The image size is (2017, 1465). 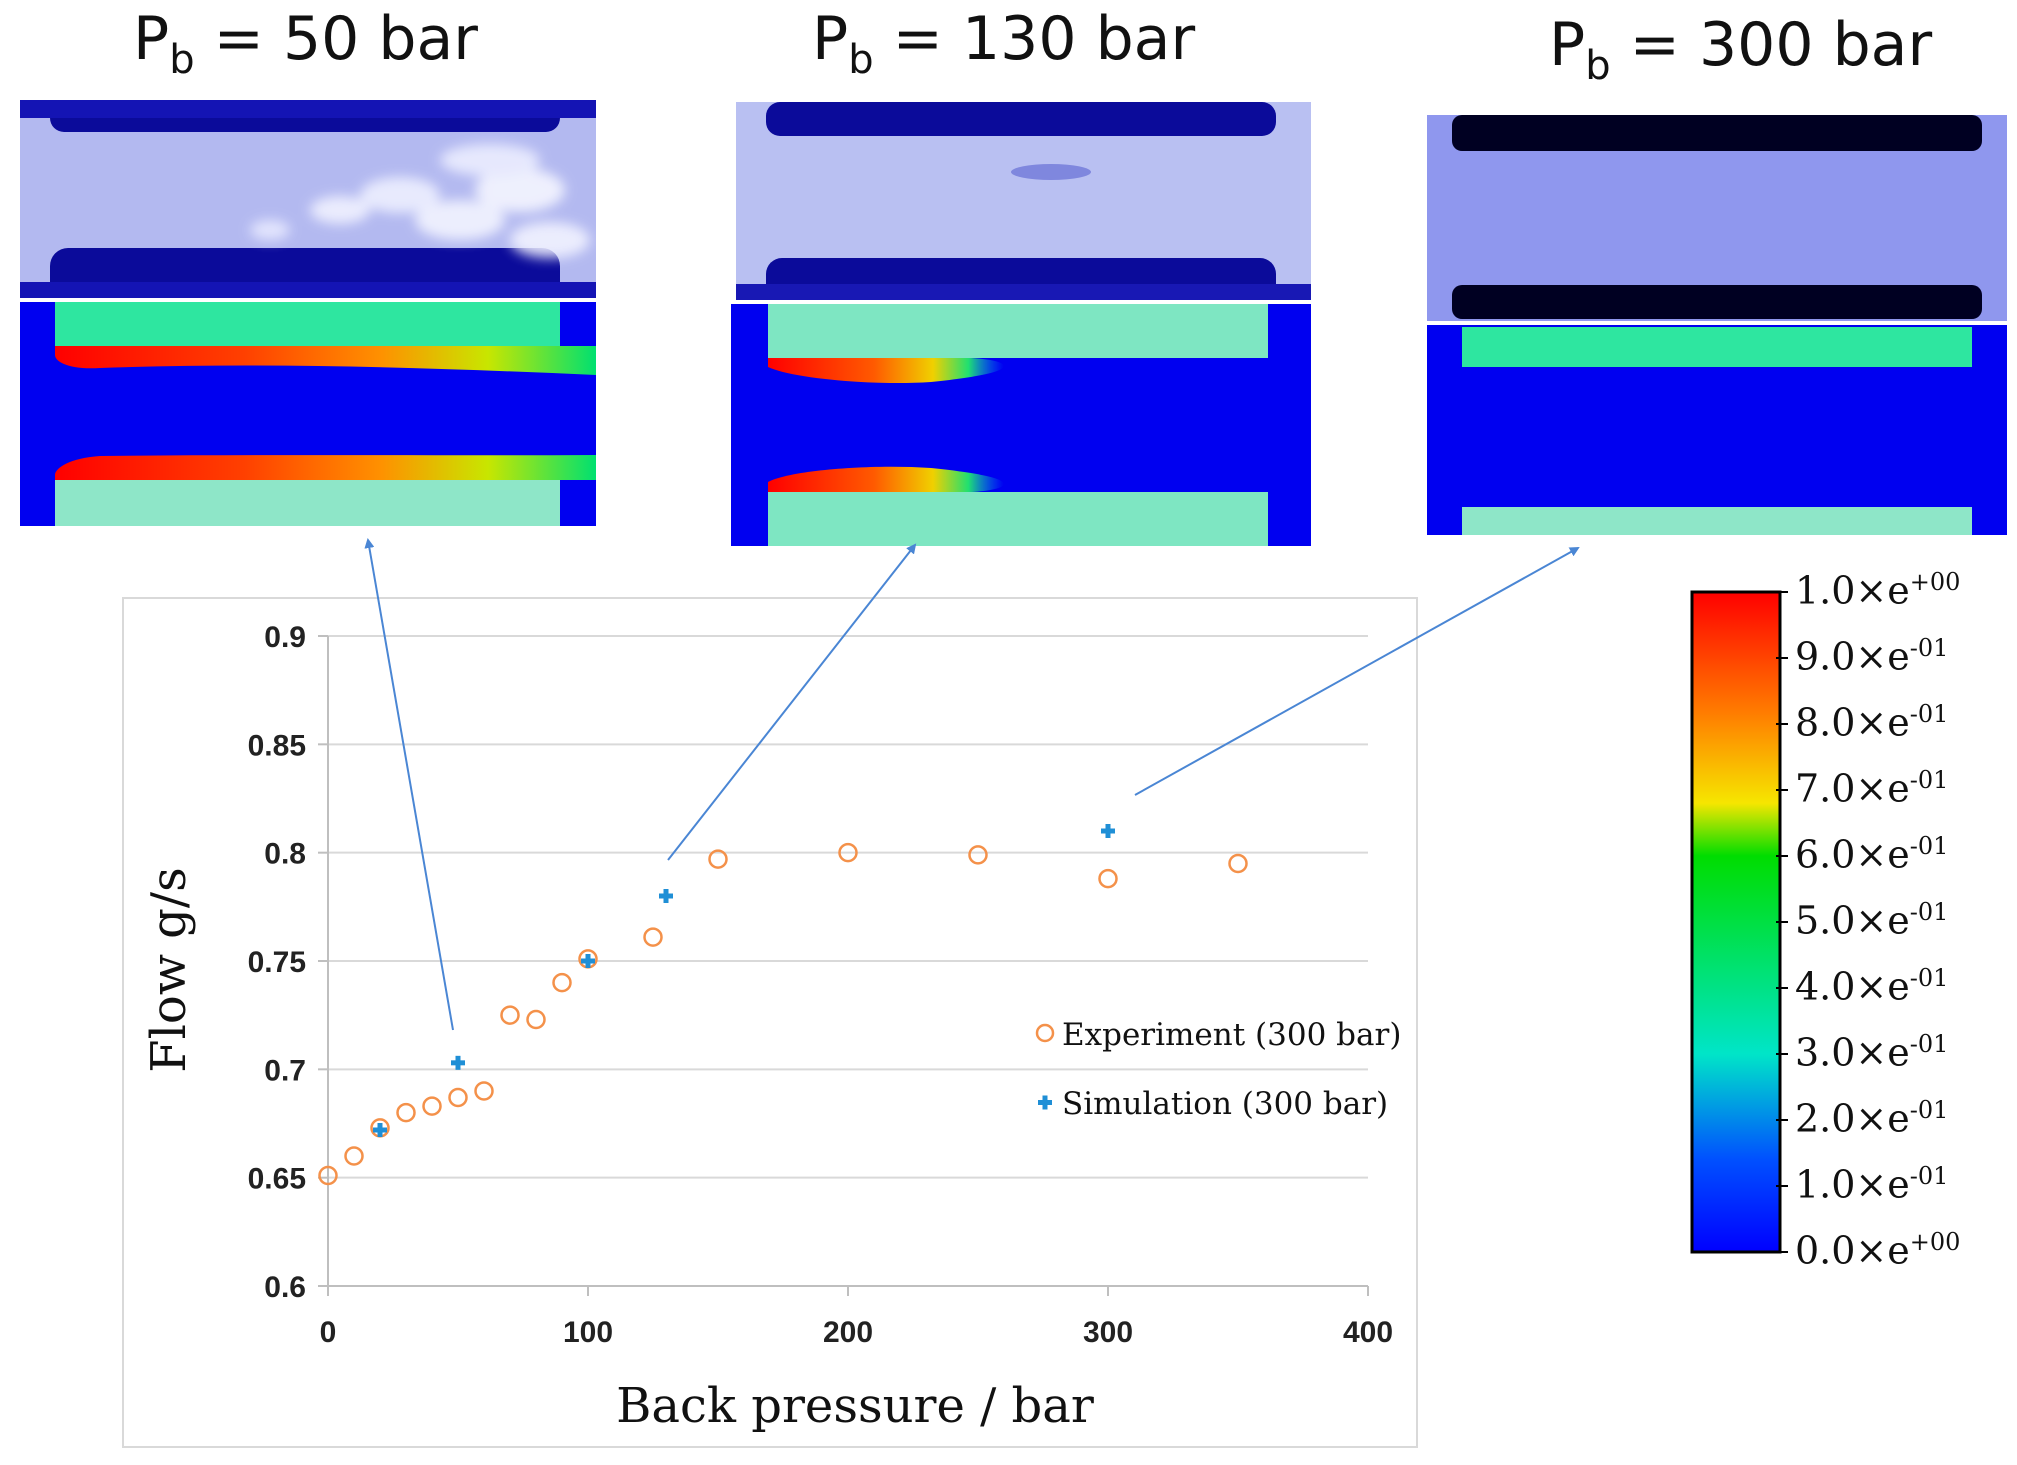 What do you see at coordinates (1045, 1102) in the screenshot?
I see `legend-marker-simulation` at bounding box center [1045, 1102].